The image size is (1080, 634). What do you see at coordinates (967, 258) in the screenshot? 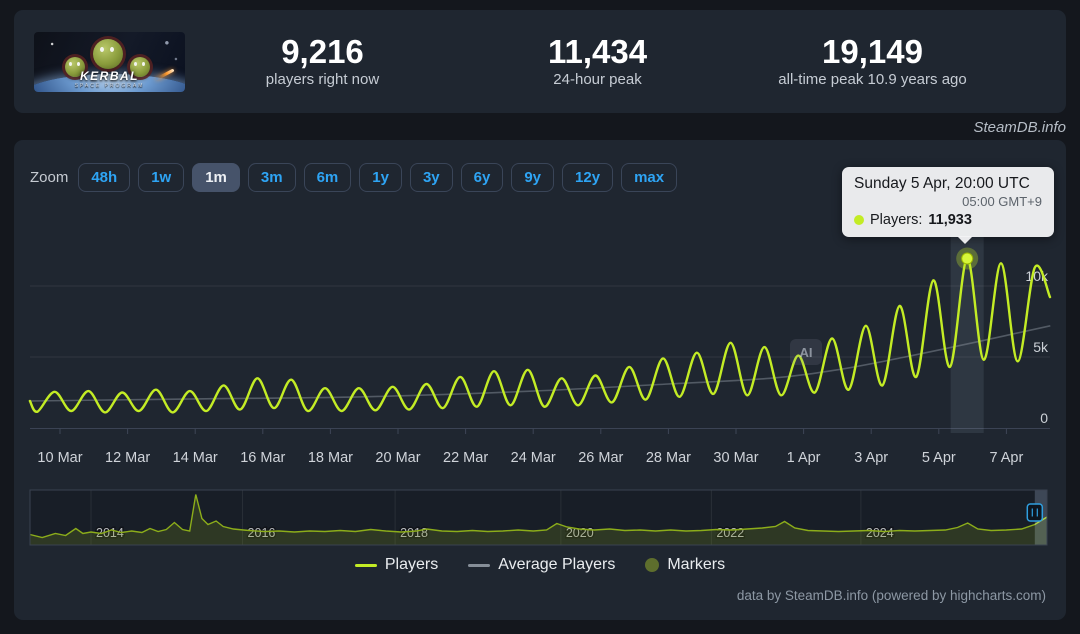
I see `hover-marker-point` at bounding box center [967, 258].